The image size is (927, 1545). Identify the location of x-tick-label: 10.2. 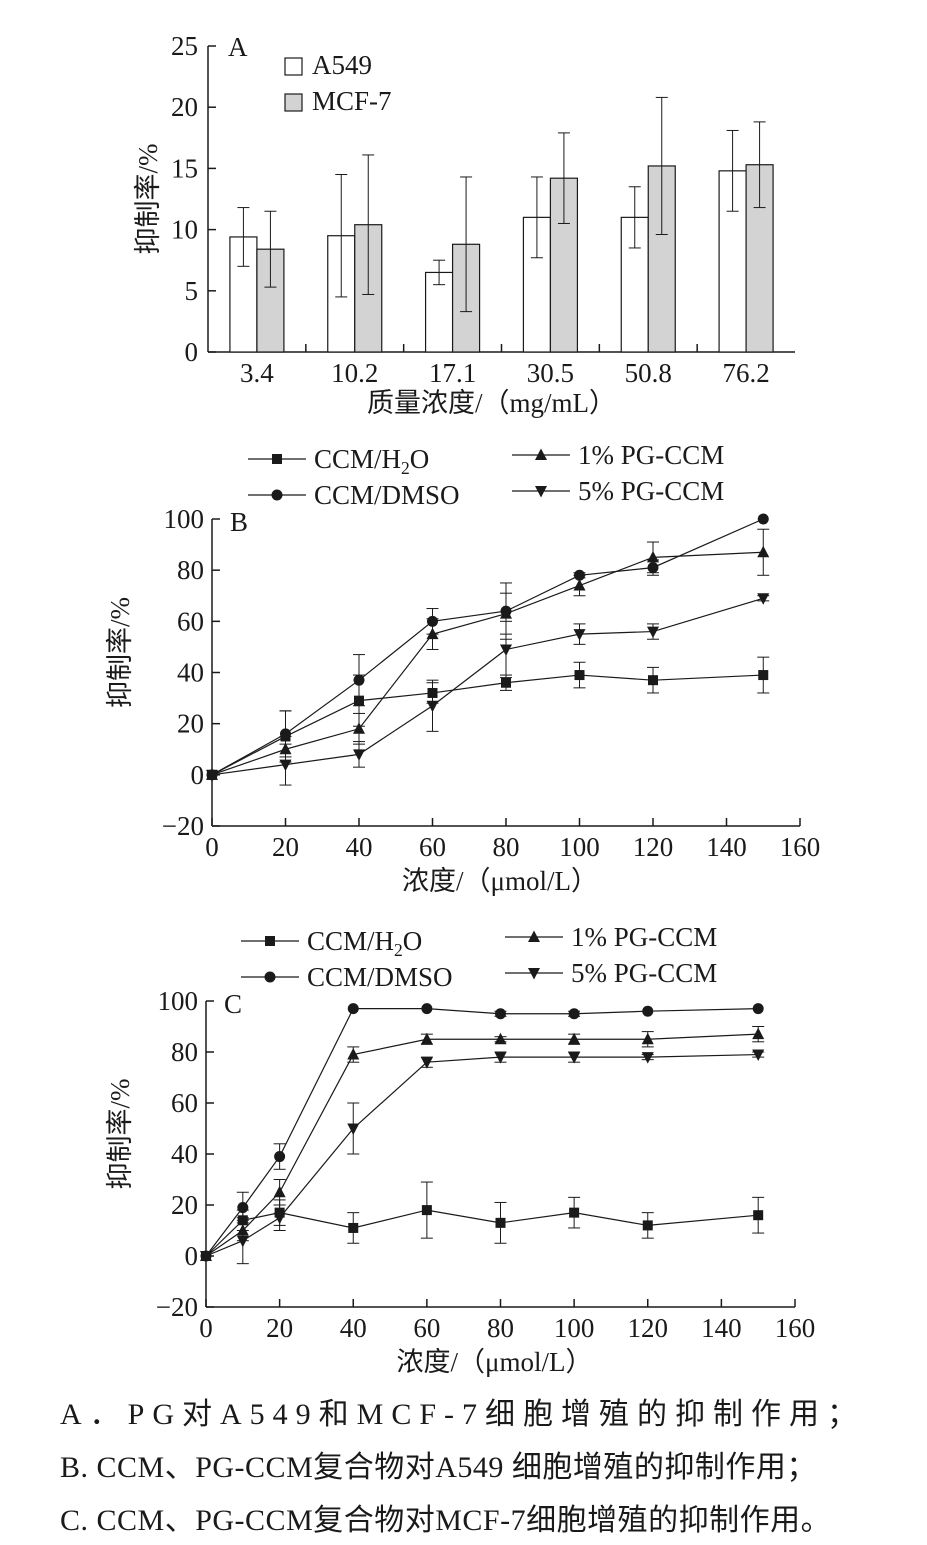
(354, 373).